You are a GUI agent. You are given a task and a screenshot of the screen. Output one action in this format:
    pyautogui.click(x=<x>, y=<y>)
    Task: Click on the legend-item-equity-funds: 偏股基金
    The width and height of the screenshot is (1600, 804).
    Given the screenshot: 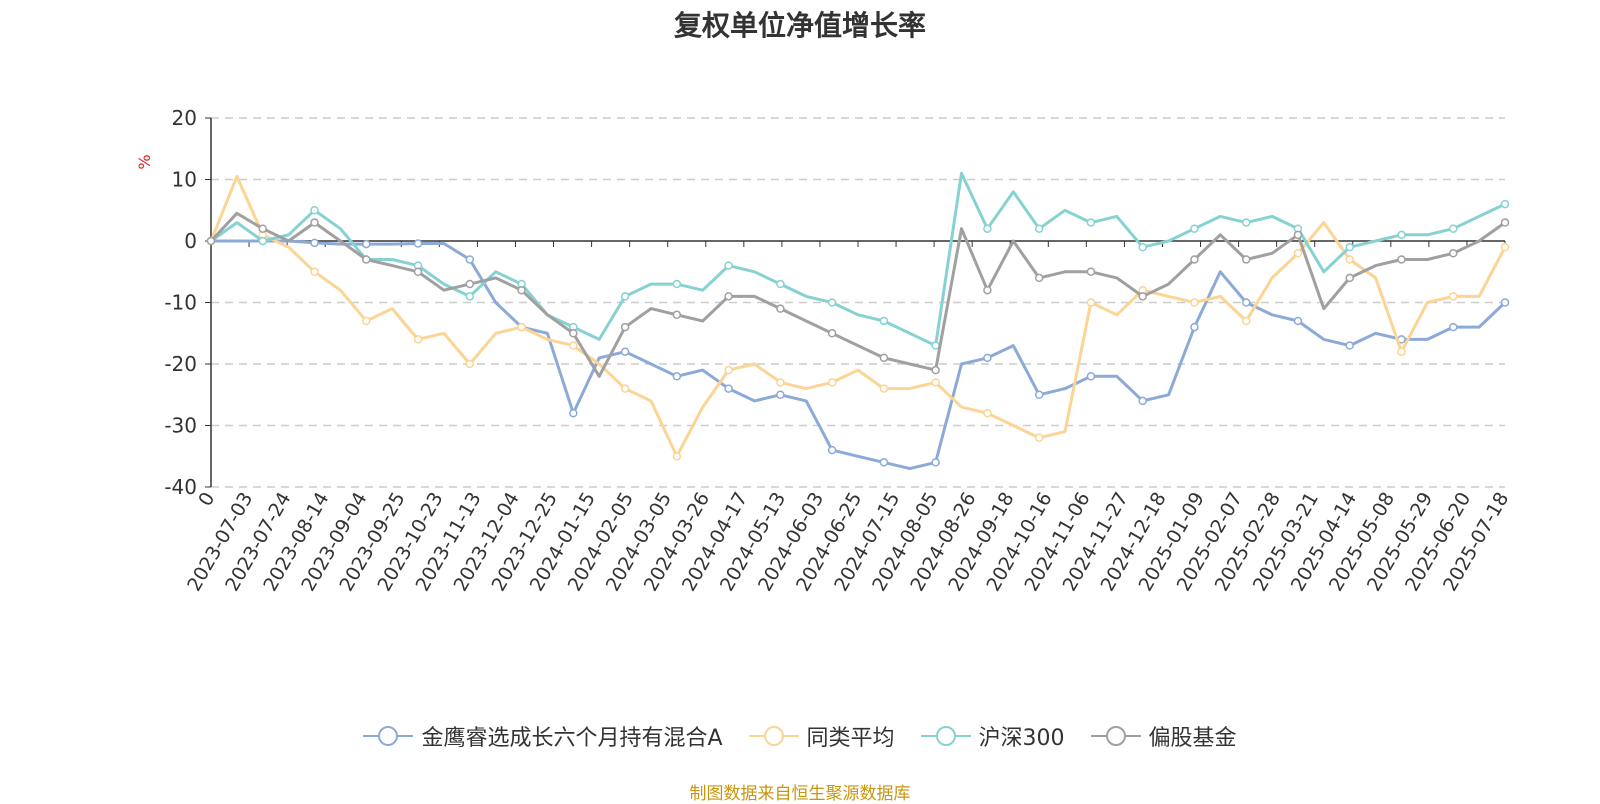 What is the action you would take?
    pyautogui.click(x=1163, y=736)
    